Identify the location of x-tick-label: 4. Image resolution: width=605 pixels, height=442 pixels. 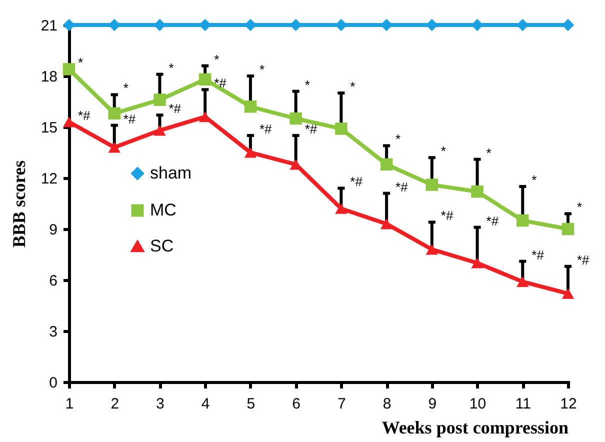
(205, 404).